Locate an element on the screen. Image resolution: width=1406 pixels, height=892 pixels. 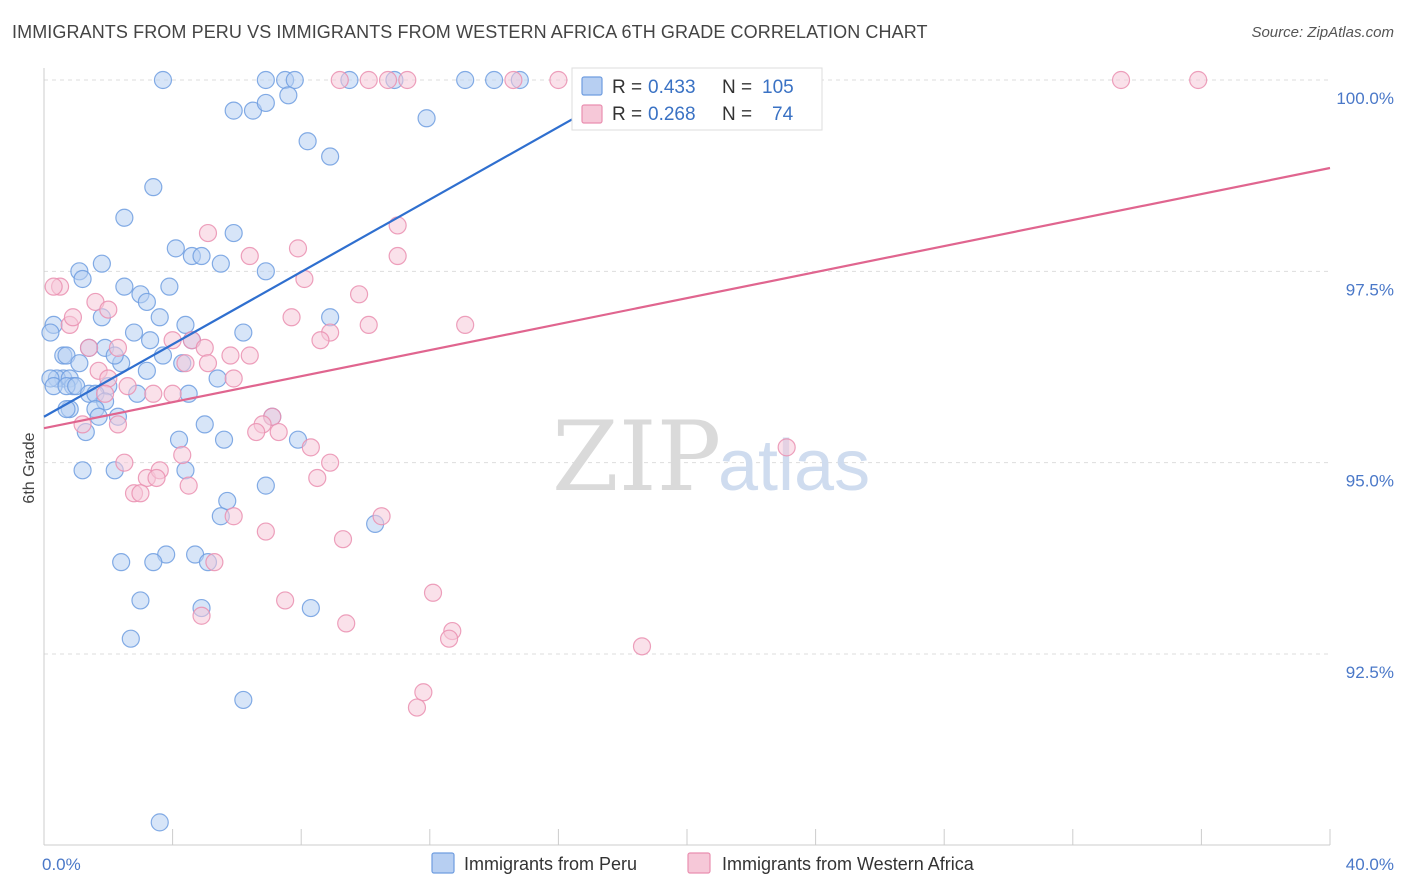
watermark-zip: ZIP is located at coordinates (636, 457).